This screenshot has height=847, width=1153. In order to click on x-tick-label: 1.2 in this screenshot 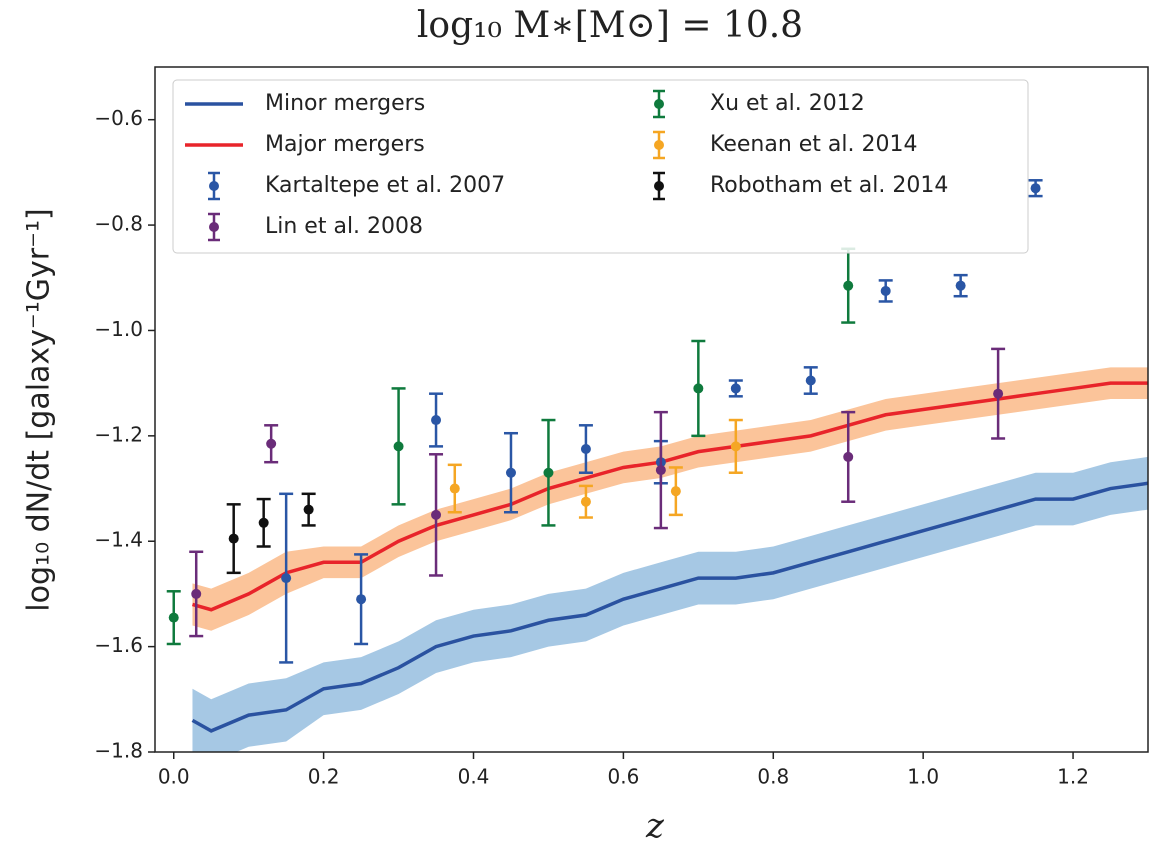, I will do `click(1073, 777)`.